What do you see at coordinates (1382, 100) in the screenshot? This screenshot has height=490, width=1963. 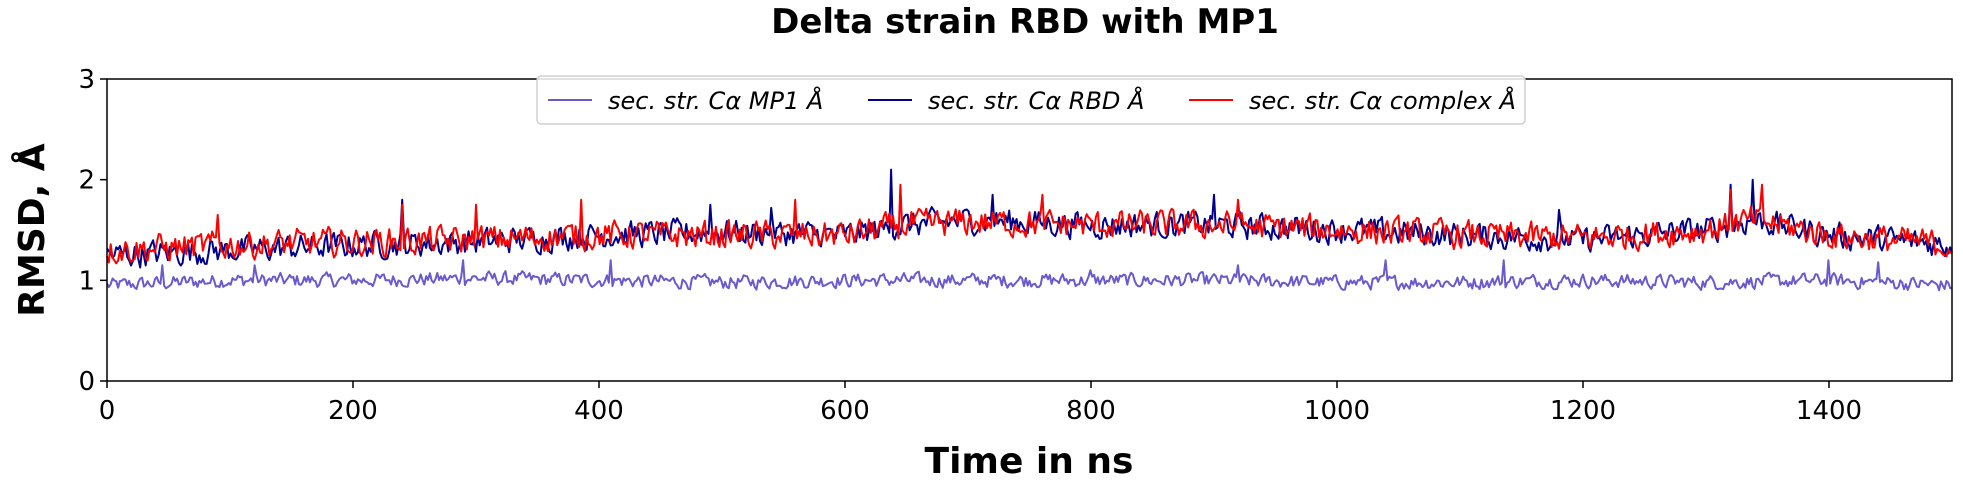 I see `legend-label: sec. str. Cα complex Å` at bounding box center [1382, 100].